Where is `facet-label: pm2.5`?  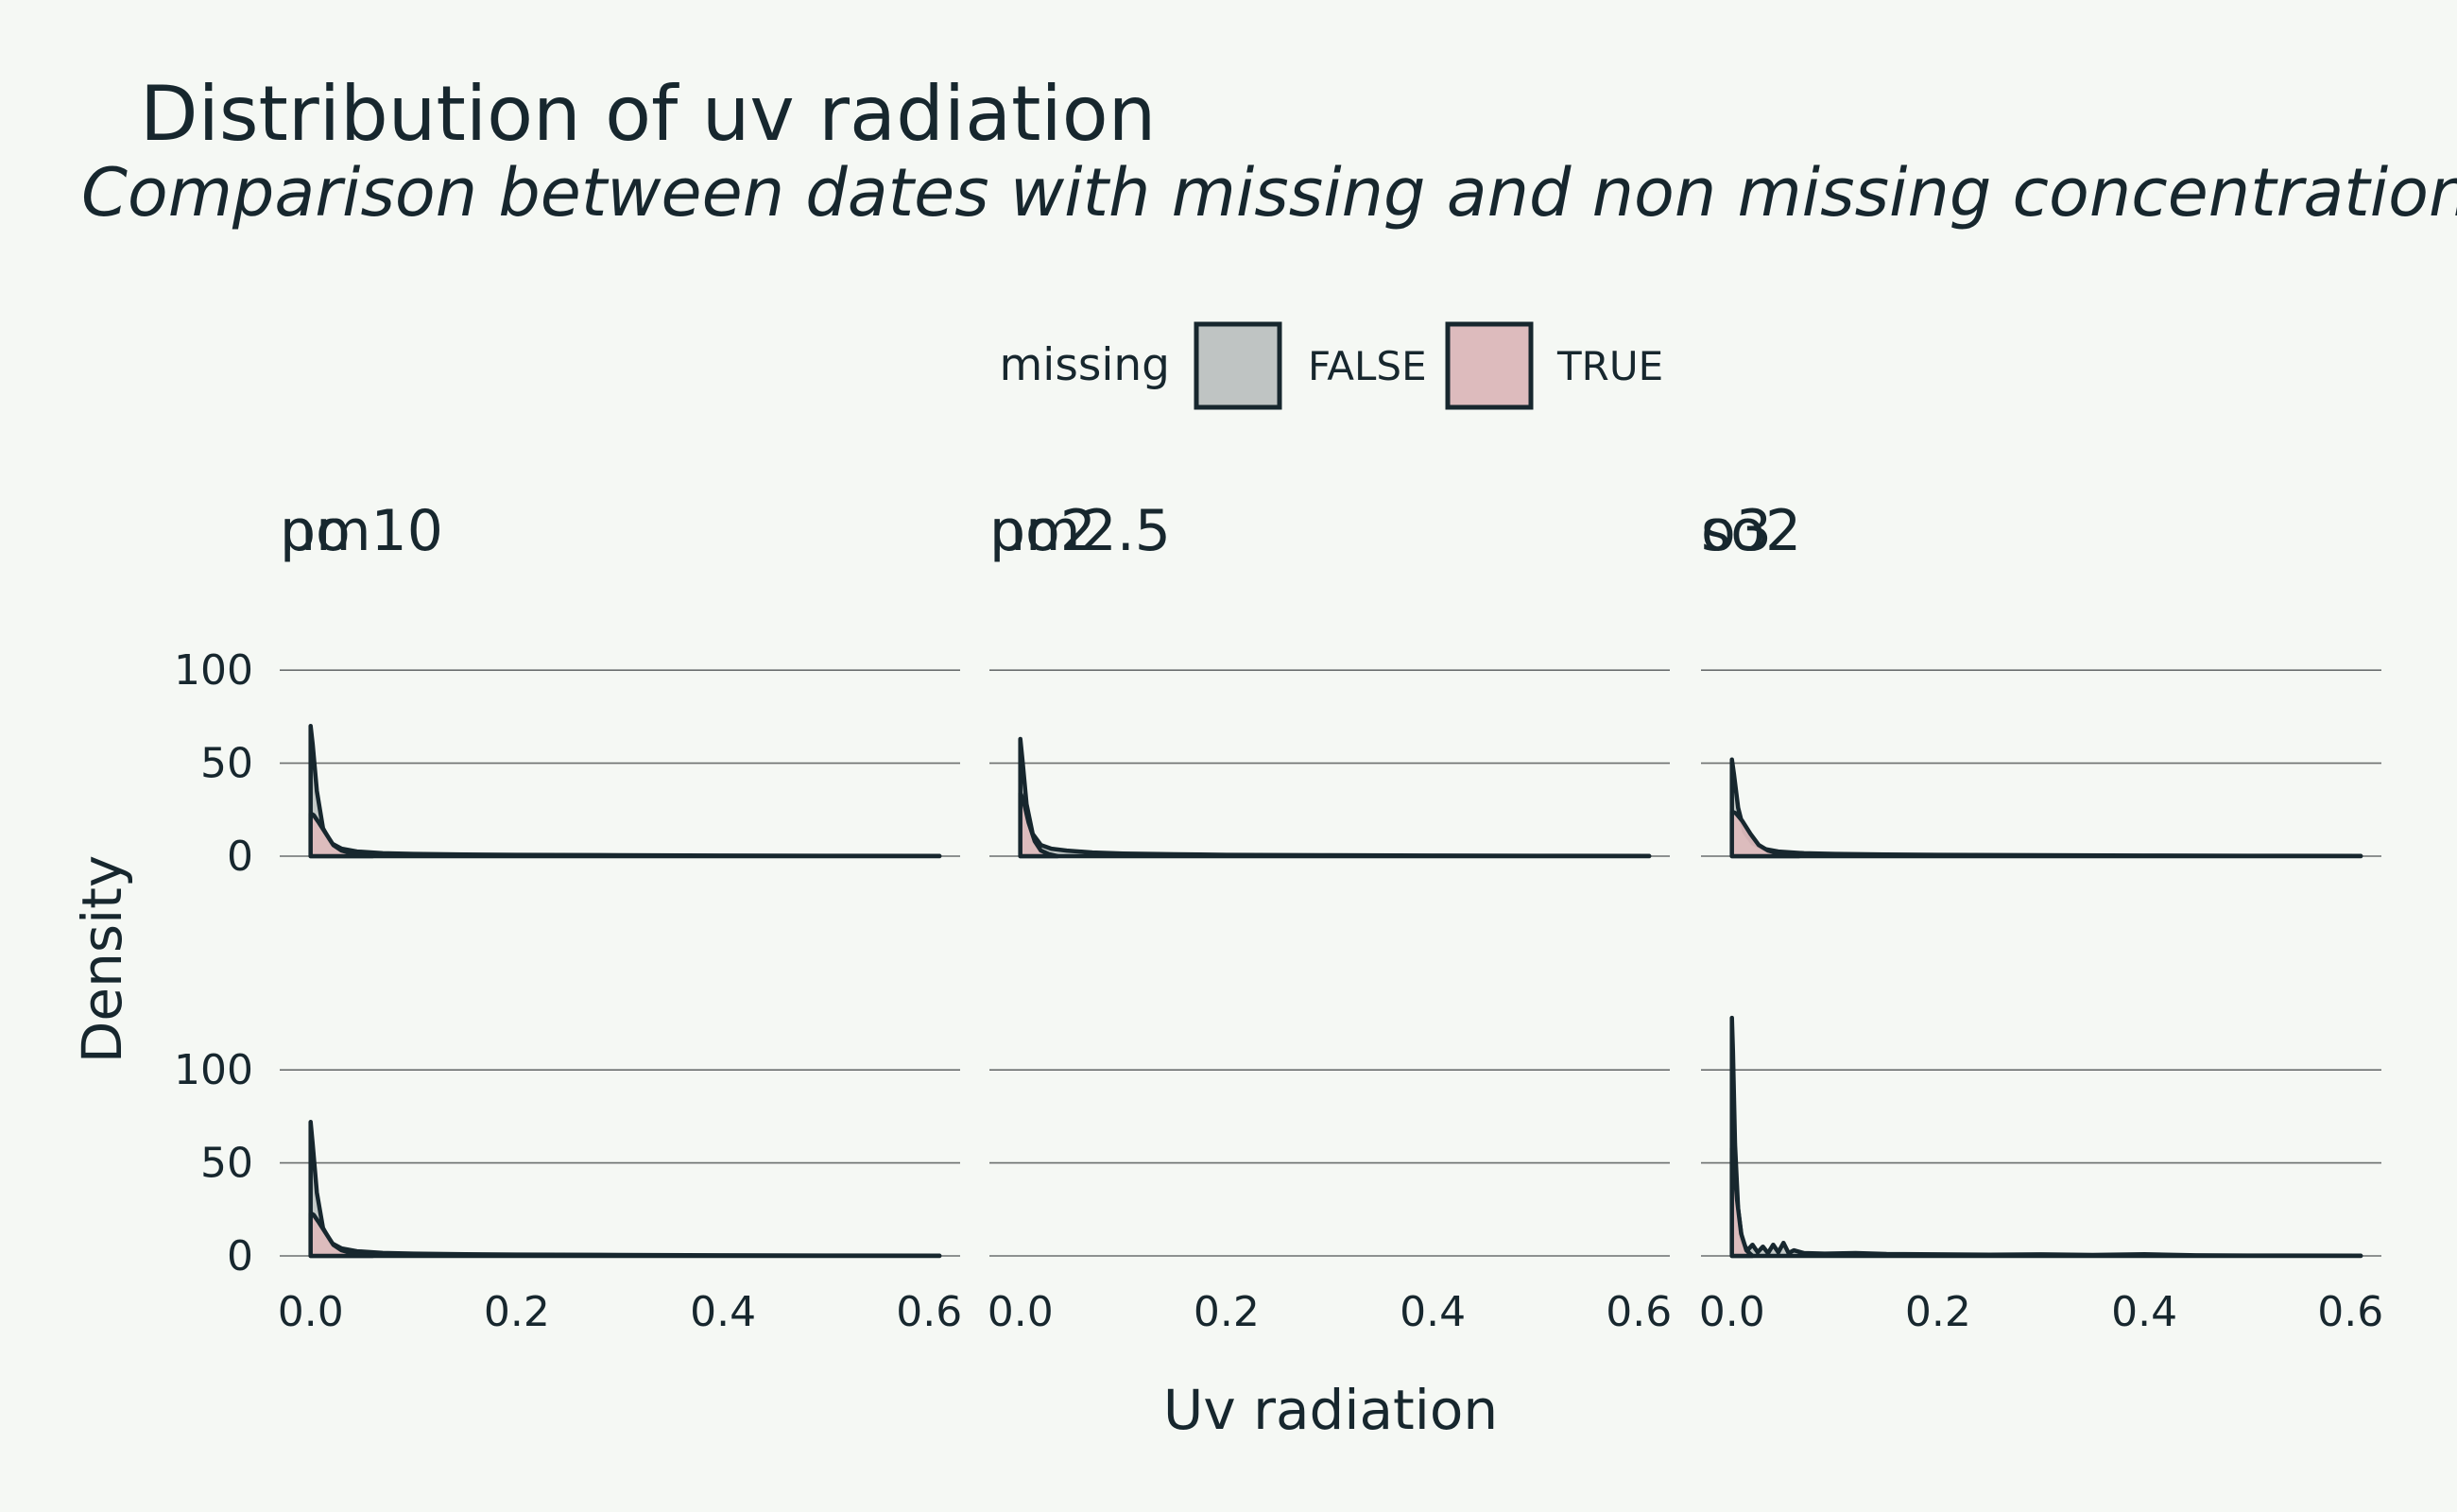
facet-label: pm2.5 is located at coordinates (1080, 531).